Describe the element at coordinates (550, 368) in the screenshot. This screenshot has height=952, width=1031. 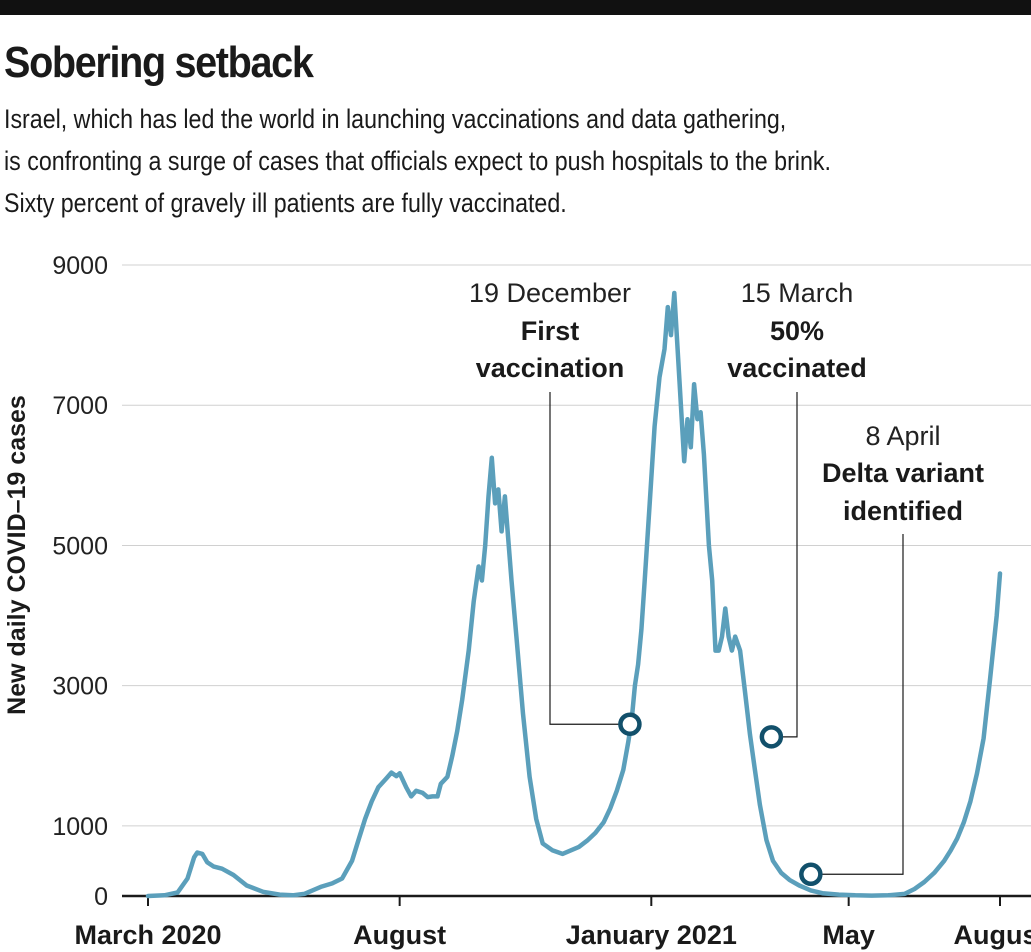
I see `annotation-label-1-2: vaccination` at that location.